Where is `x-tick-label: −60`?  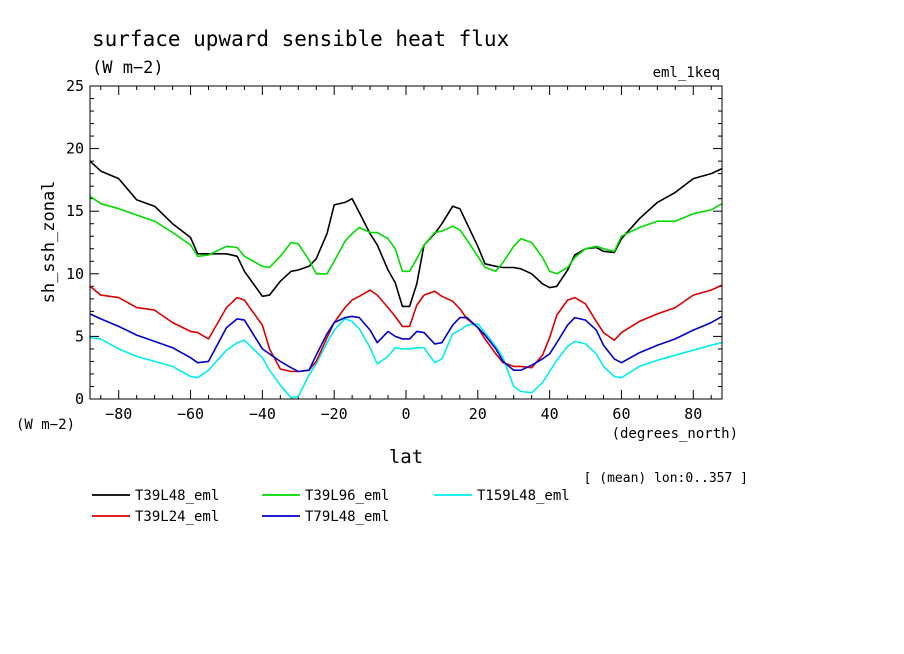
x-tick-label: −60 is located at coordinates (190, 414).